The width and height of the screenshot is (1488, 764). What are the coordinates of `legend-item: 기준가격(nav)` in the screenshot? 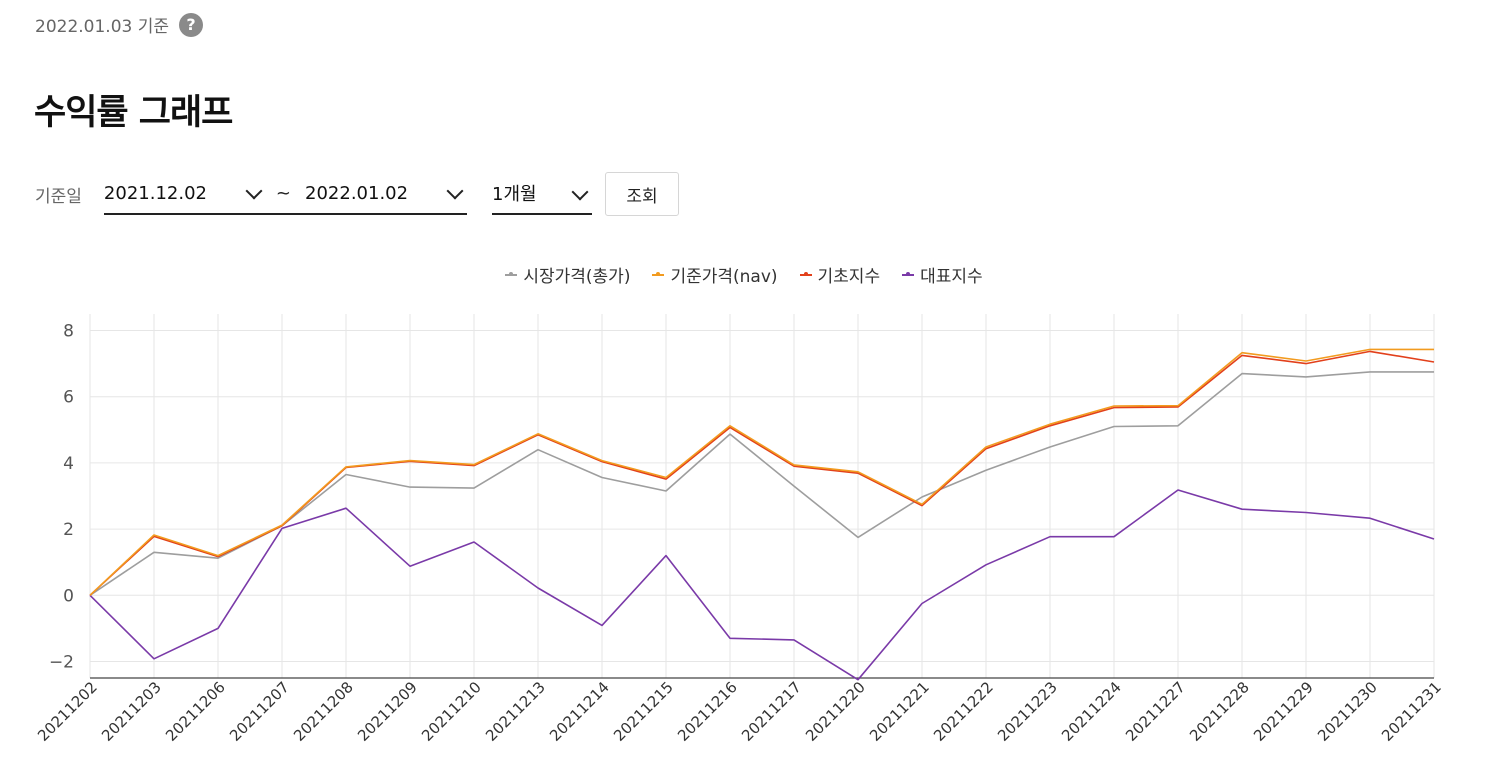 It's located at (715, 274).